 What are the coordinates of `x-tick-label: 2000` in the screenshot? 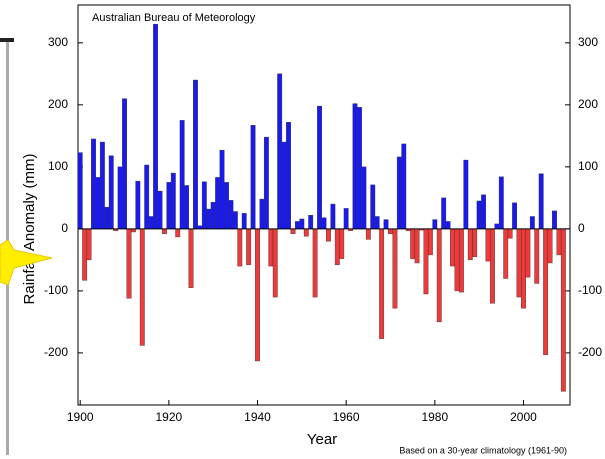 It's located at (523, 417).